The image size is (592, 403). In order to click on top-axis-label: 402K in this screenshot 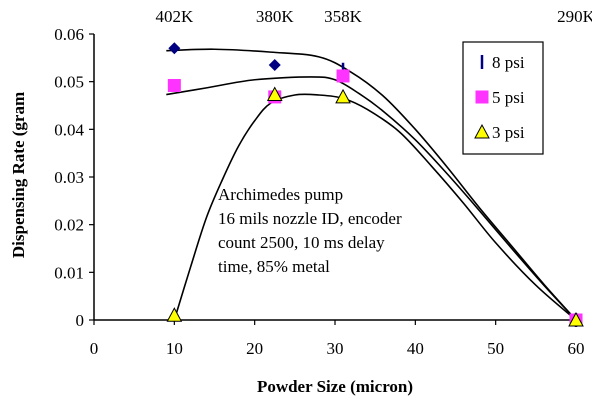, I will do `click(174, 16)`.